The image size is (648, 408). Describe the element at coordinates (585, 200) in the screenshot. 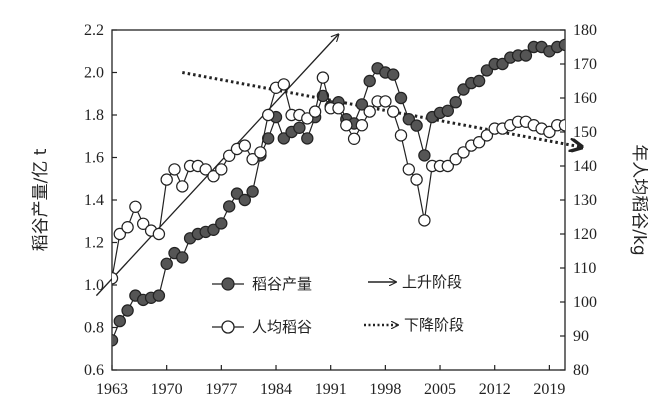

I see `right-tick-label: 130` at that location.